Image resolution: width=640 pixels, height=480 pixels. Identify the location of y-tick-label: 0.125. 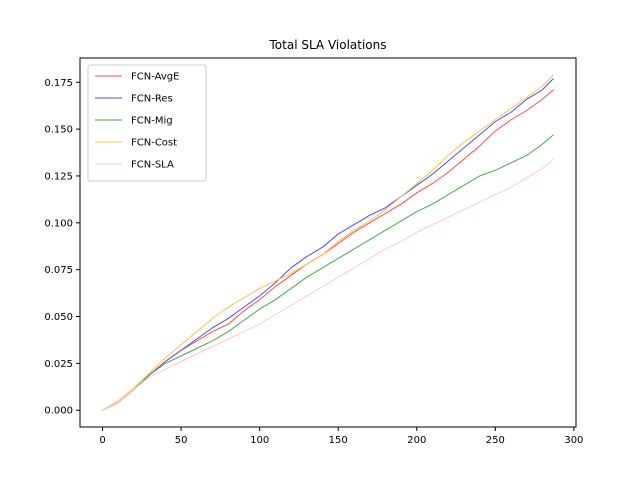
(58, 176).